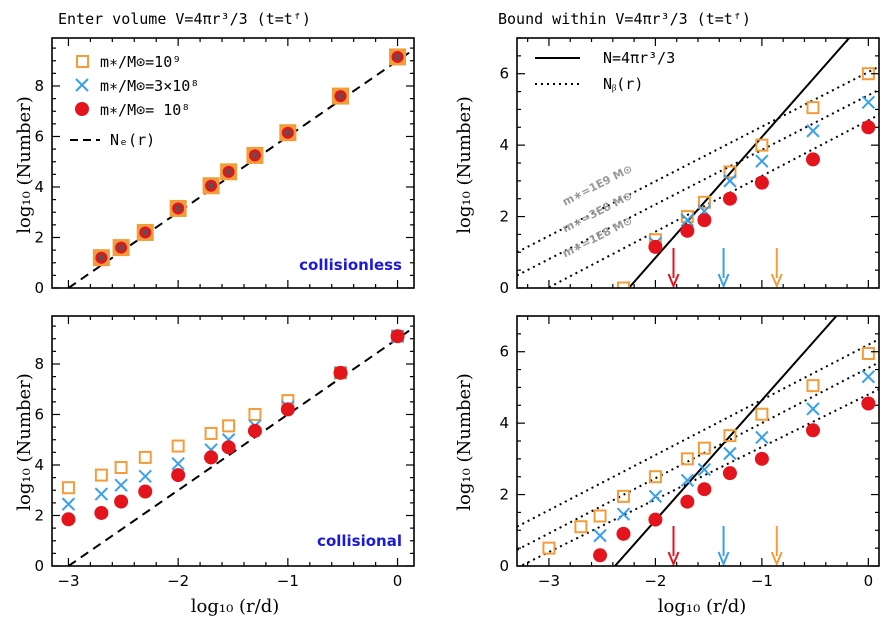 This screenshot has width=893, height=624. I want to click on arrow-orange-br, so click(776, 546).